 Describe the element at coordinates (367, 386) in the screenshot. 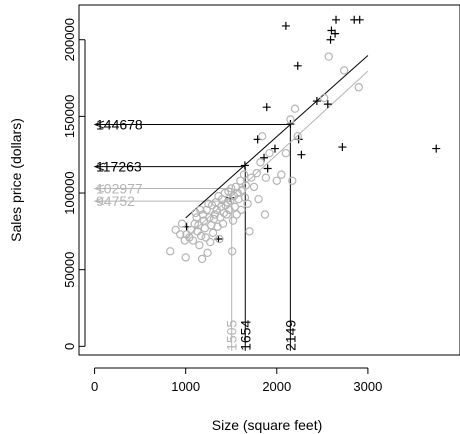

I see `x-tick-label: 3000` at that location.